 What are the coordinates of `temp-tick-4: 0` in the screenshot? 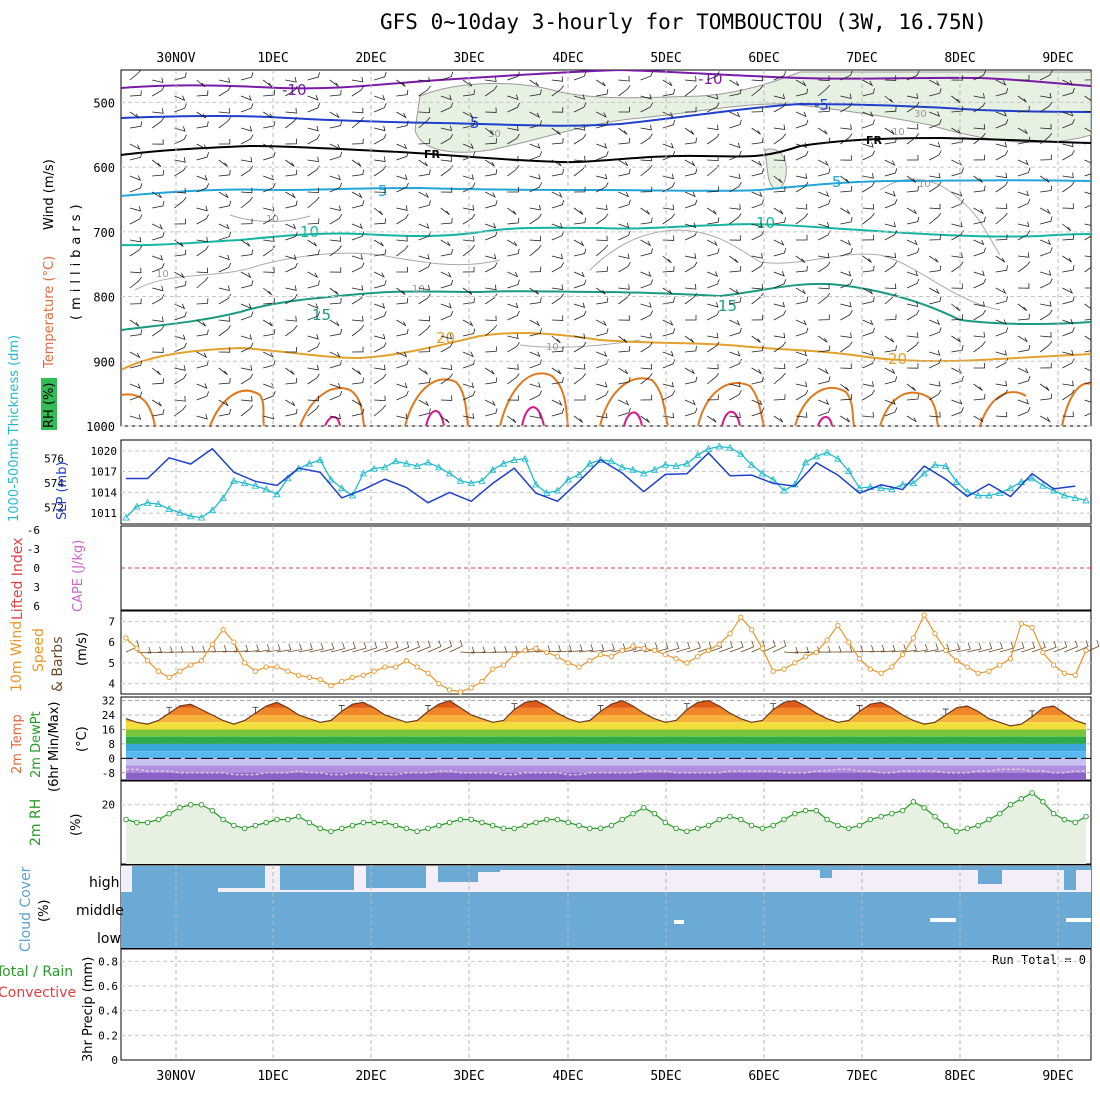 It's located at (111, 758).